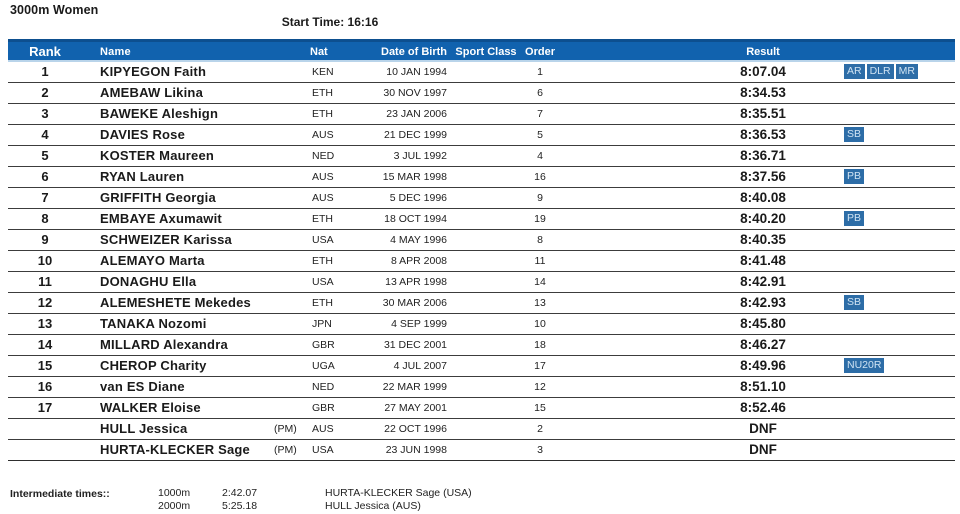  What do you see at coordinates (540, 177) in the screenshot?
I see `order-cell: 16` at bounding box center [540, 177].